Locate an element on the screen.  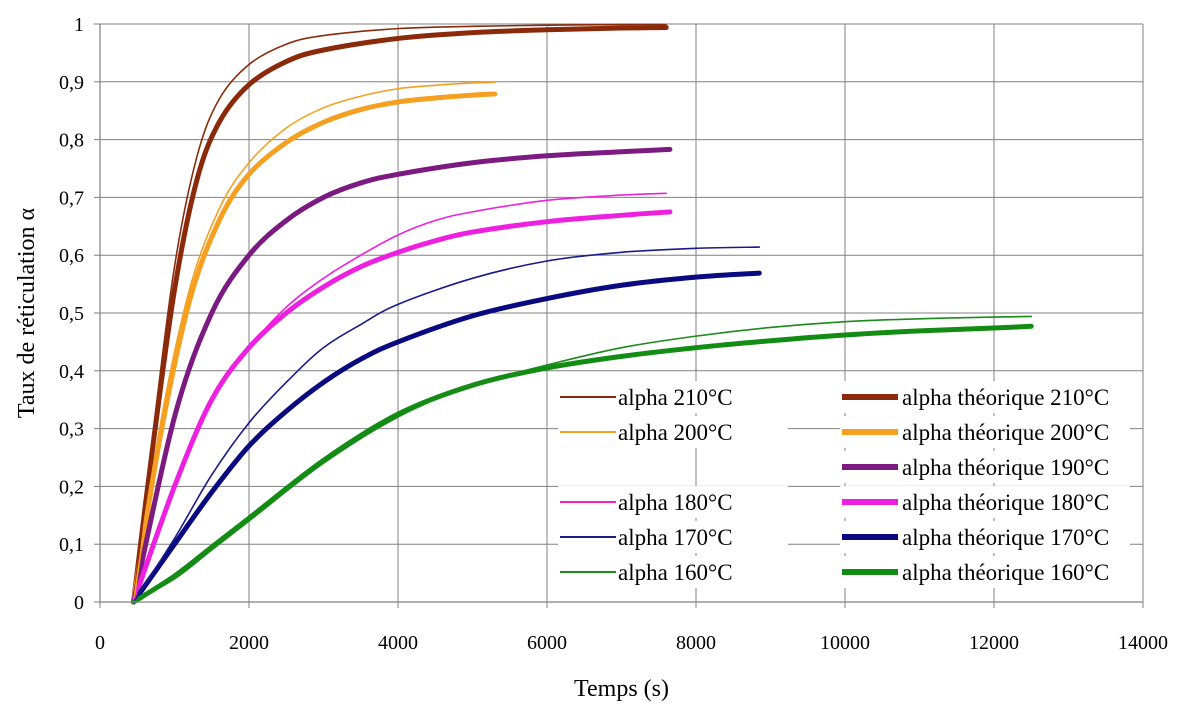
legend-label-alpha-160-c: alpha 160°C is located at coordinates (675, 572).